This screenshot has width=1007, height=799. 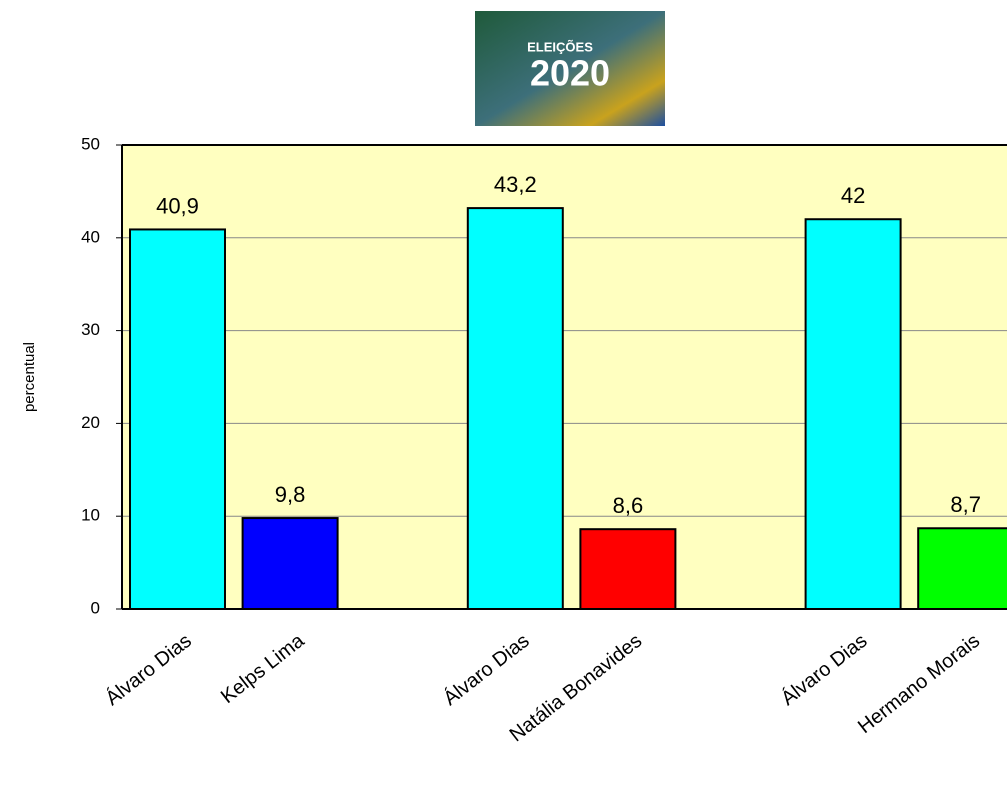 I want to click on y-tick-label: 20, so click(x=90, y=422).